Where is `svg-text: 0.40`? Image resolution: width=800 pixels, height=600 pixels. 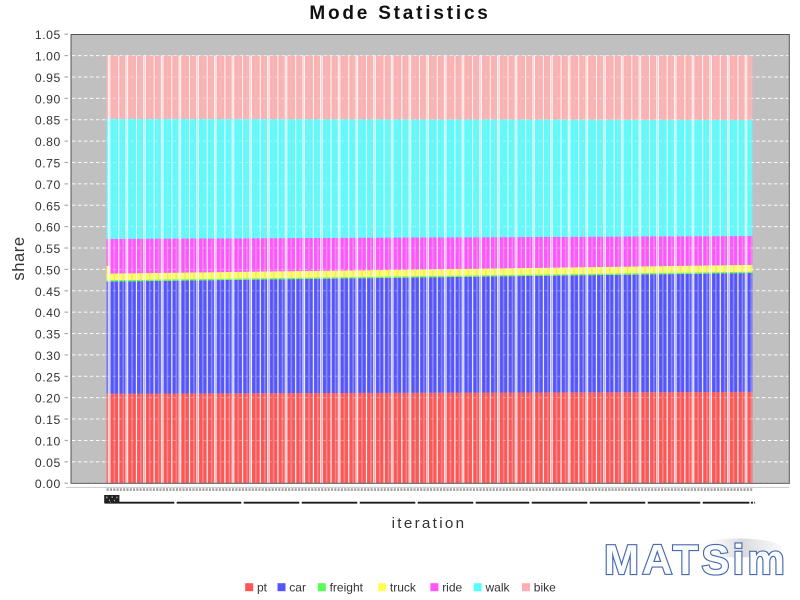
svg-text: 0.40 is located at coordinates (48, 313).